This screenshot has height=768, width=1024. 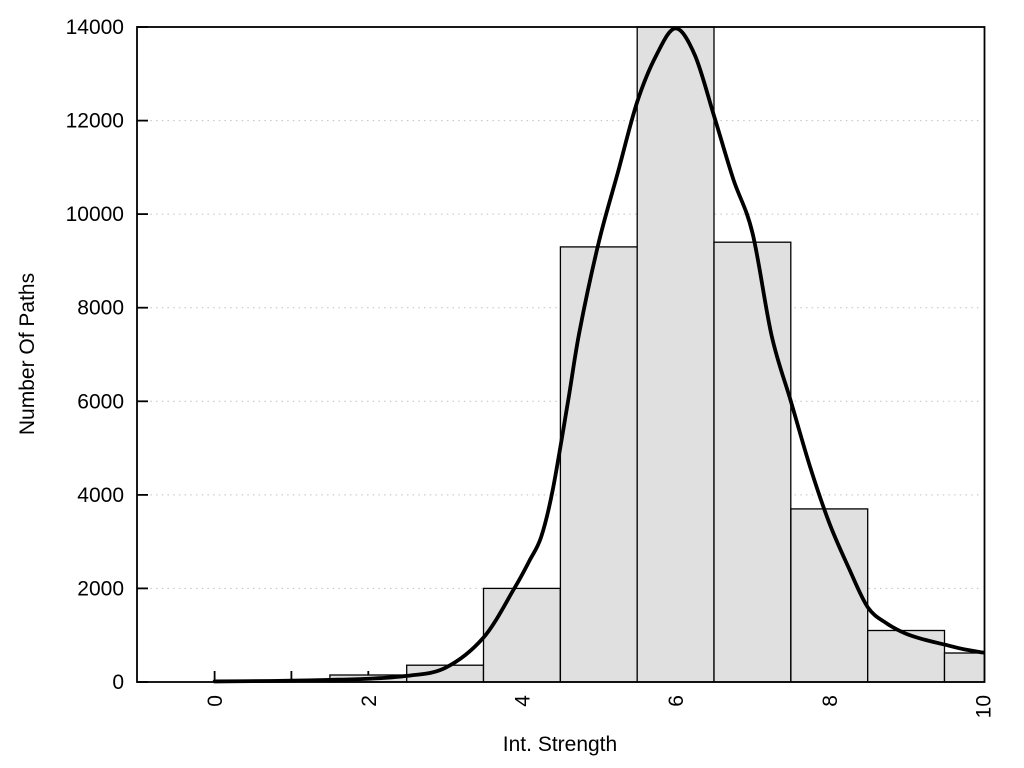 I want to click on x-tick-label: 8, so click(x=830, y=701).